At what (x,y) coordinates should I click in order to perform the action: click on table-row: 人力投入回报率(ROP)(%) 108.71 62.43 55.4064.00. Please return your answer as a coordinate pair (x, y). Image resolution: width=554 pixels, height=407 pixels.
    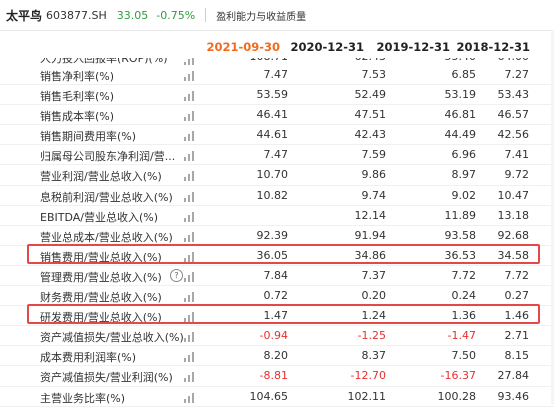
    Looking at the image, I should click on (277, 61).